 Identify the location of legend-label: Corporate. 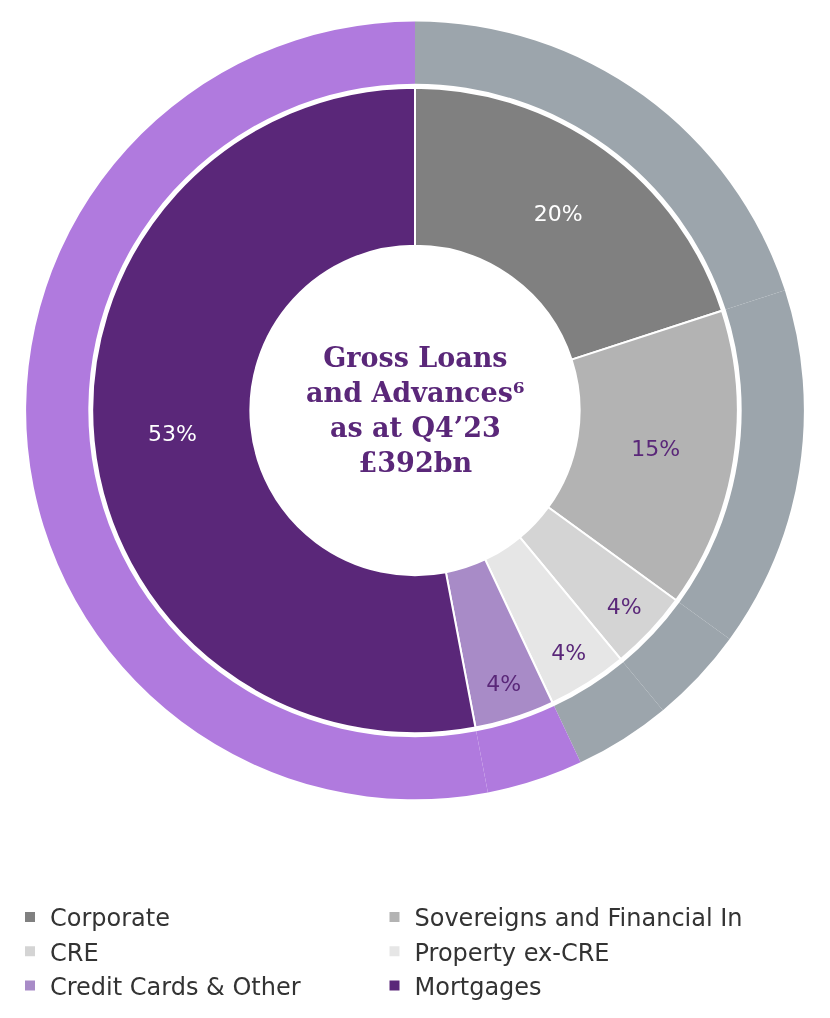
(110, 918).